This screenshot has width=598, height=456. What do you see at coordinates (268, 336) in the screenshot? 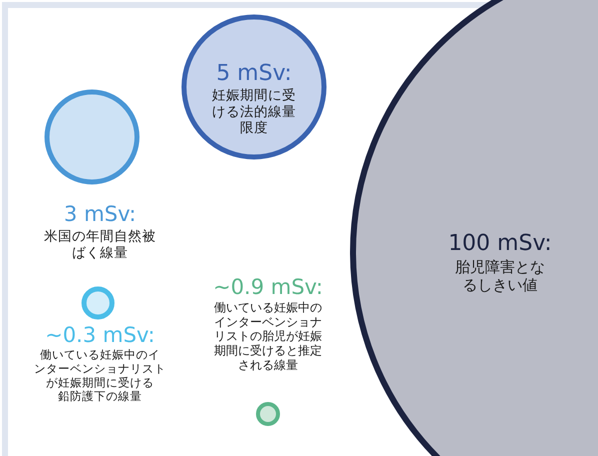
I see `category-label: 働いている妊娠中のインターベンショナリストの胎児が妊娠期間に受けると推定される線量` at bounding box center [268, 336].